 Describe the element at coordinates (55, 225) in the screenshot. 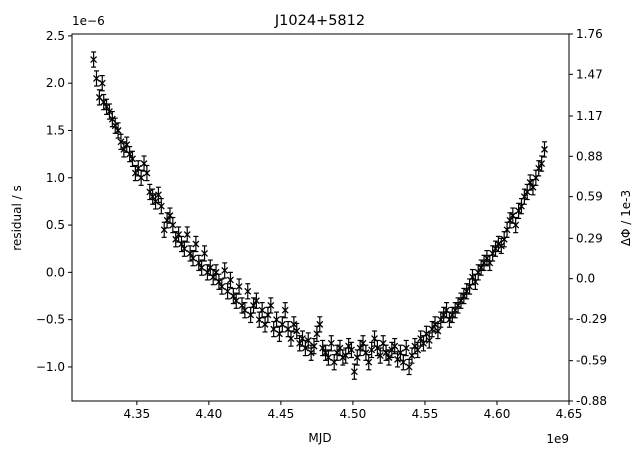

I see `y-tick-label: 0.5` at that location.